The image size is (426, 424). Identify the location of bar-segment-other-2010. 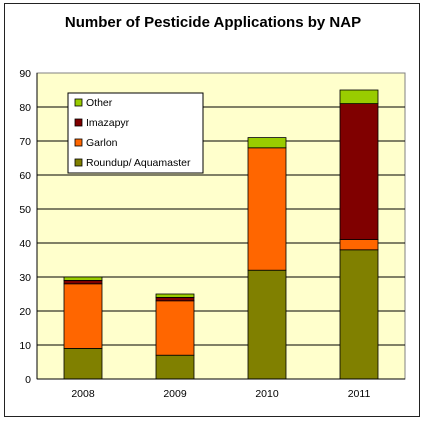
(267, 143).